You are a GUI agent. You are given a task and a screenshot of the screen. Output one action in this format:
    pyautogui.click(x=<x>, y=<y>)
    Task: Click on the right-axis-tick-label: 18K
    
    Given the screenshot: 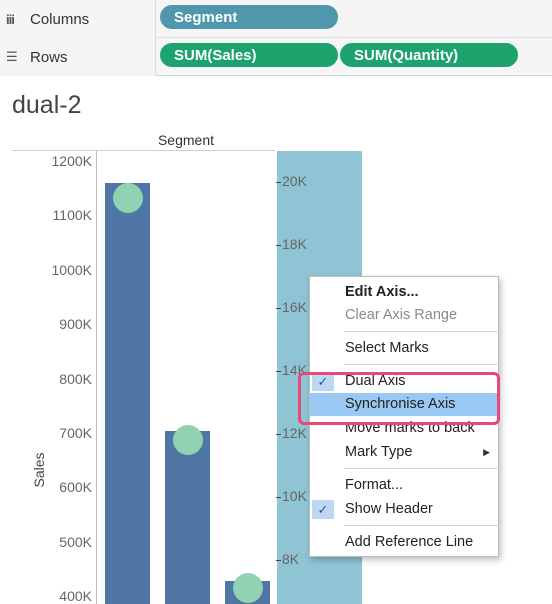 What is the action you would take?
    pyautogui.click(x=294, y=244)
    